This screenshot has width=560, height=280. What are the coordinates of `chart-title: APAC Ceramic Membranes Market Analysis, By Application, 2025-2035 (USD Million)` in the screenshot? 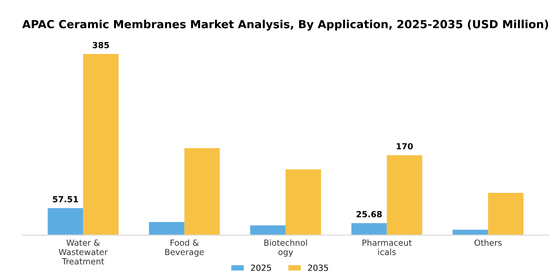 It's located at (285, 25).